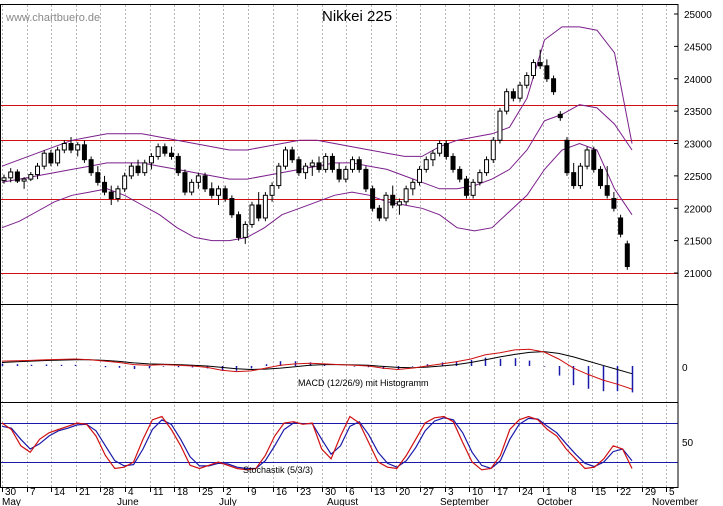  What do you see at coordinates (698, 209) in the screenshot?
I see `price-tick-label: 22000` at bounding box center [698, 209].